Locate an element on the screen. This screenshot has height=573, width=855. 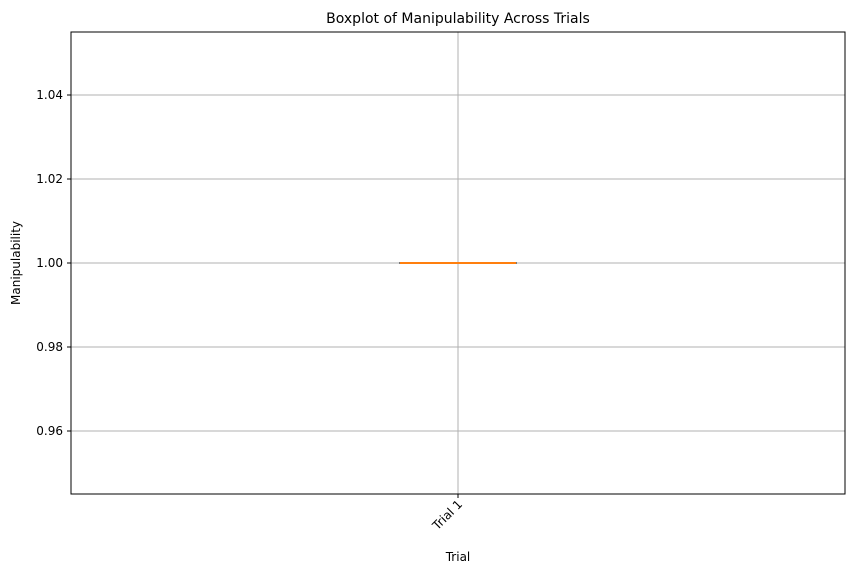
y-tick-label: 1.00 is located at coordinates (49, 263).